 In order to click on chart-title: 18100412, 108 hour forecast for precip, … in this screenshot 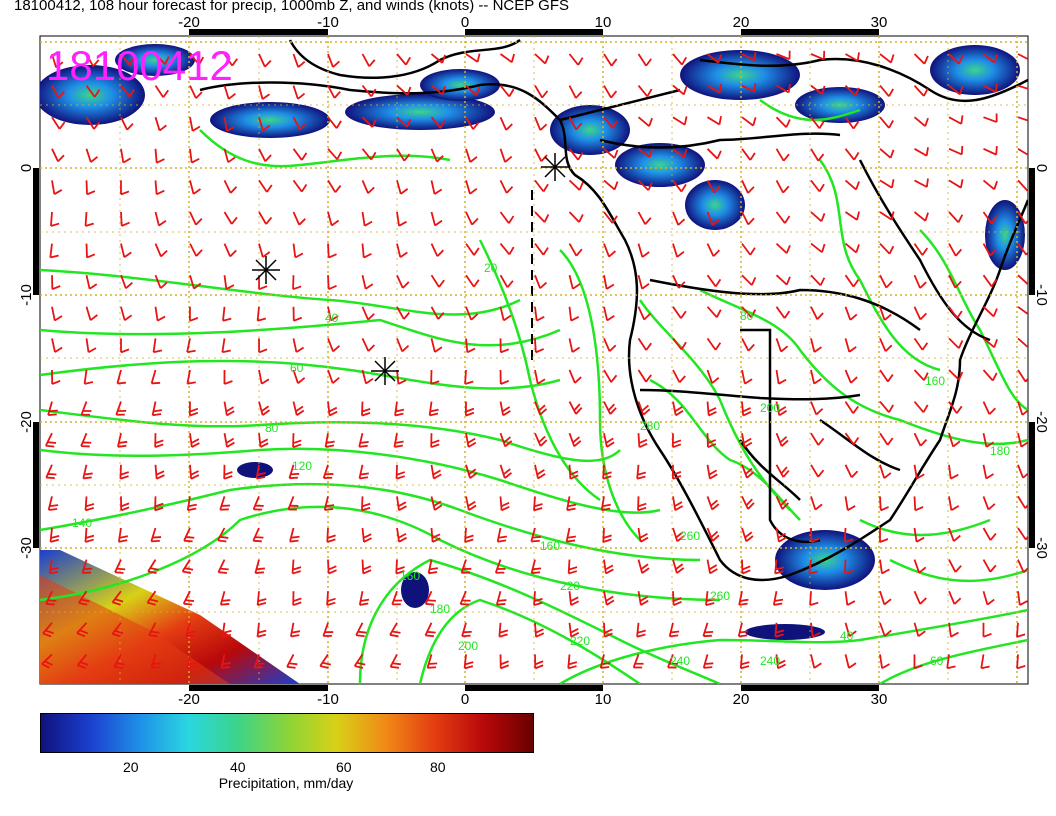, I will do `click(291, 7)`.